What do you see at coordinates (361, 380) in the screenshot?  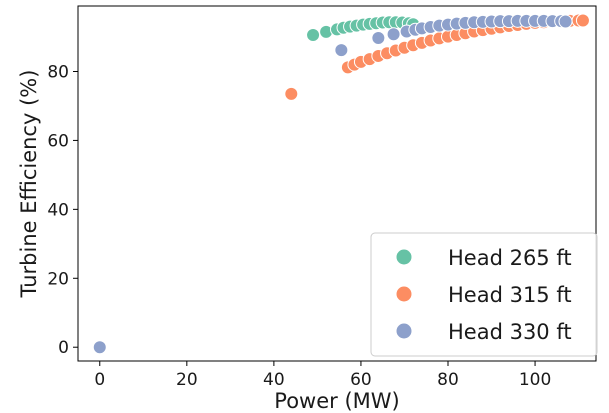 I see `x-tick-label: 60` at bounding box center [361, 380].